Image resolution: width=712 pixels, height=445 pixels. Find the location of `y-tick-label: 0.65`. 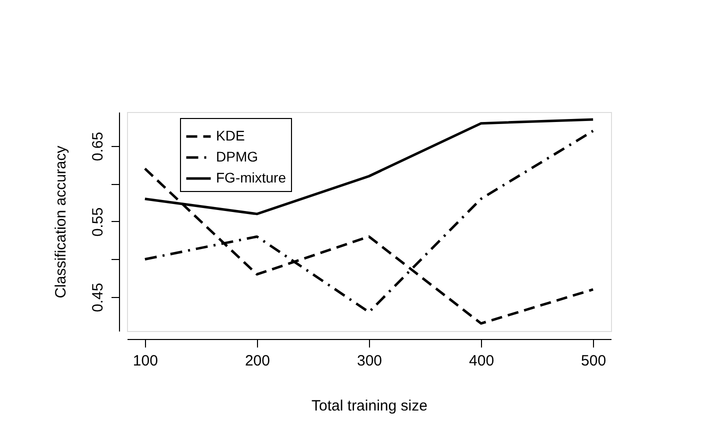

y-tick-label: 0.65 is located at coordinates (98, 147).